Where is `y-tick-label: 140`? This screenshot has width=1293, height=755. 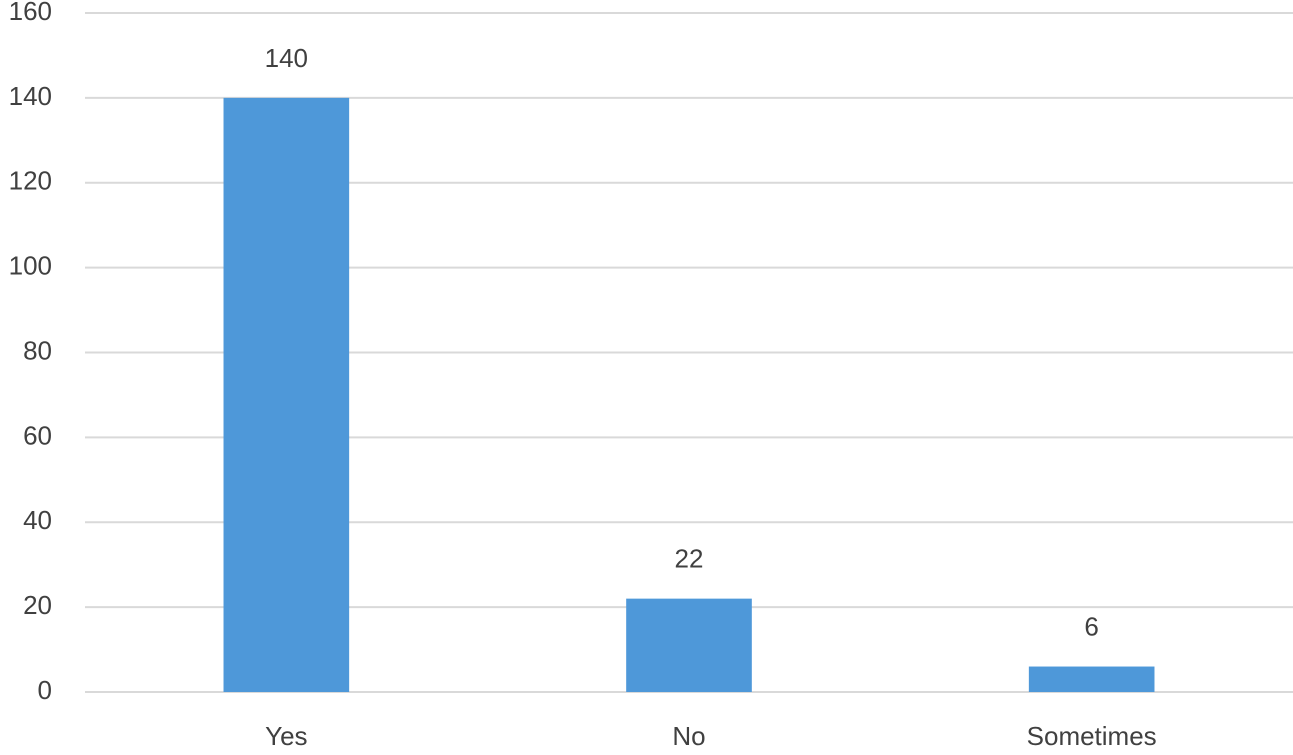
y-tick-label: 140 is located at coordinates (30, 96).